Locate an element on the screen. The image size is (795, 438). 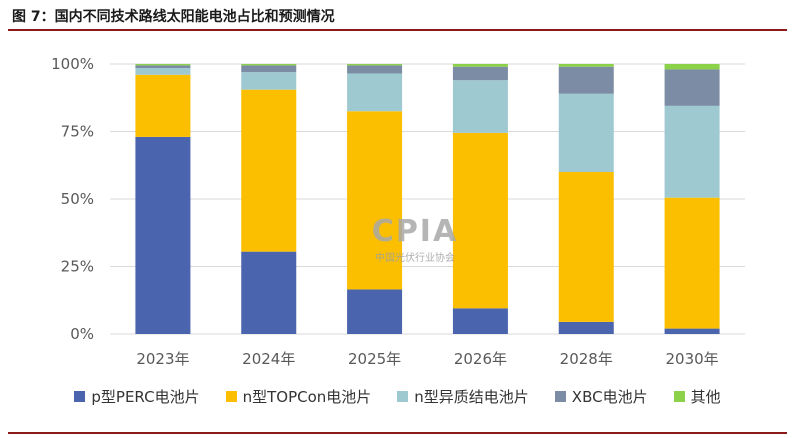
legend-item: n型异质结电池片 is located at coordinates (463, 396).